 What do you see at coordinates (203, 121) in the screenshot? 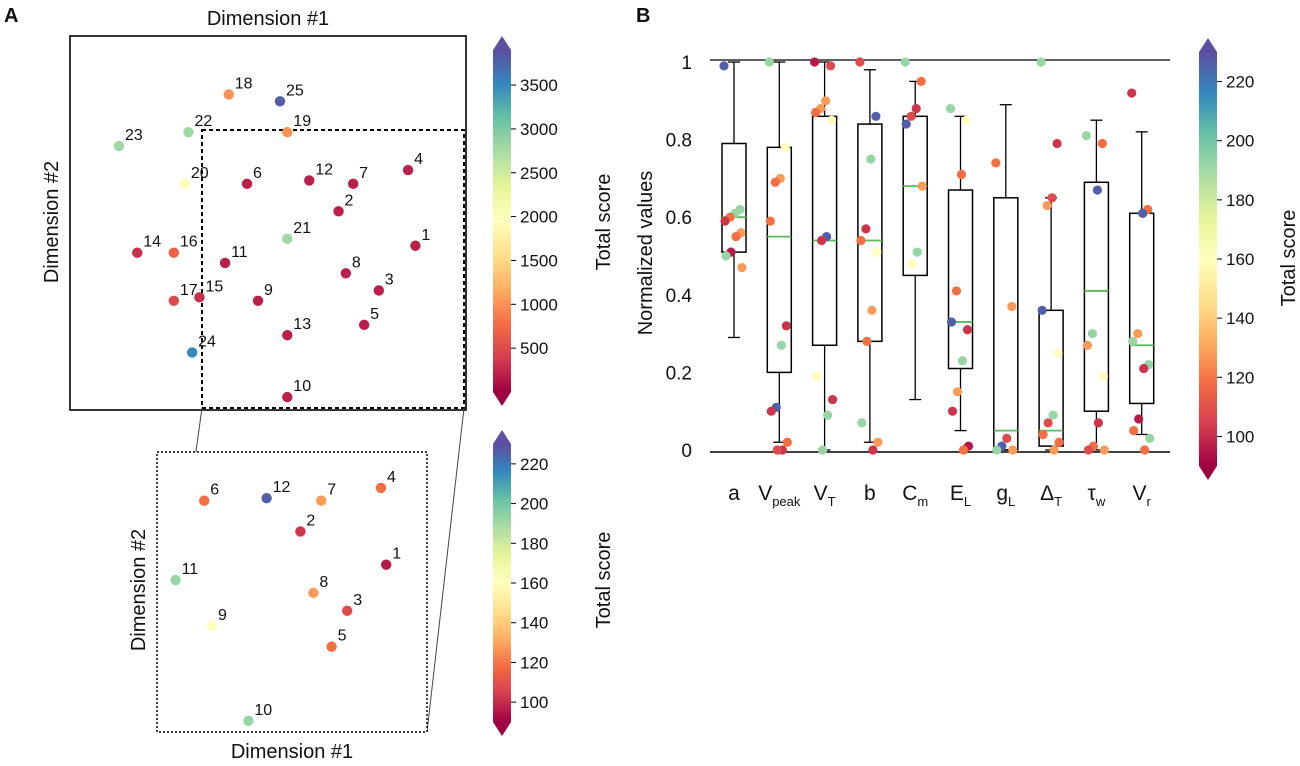
I see `main-point-label: 22` at bounding box center [203, 121].